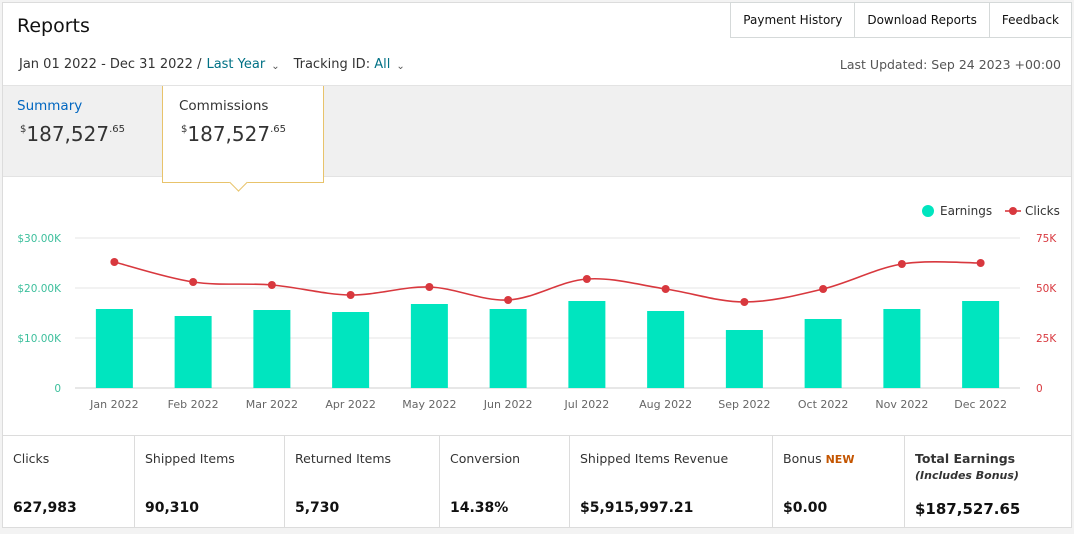 The width and height of the screenshot is (1074, 534). Describe the element at coordinates (901, 404) in the screenshot. I see `x-tick-label: Nov 2022` at that location.